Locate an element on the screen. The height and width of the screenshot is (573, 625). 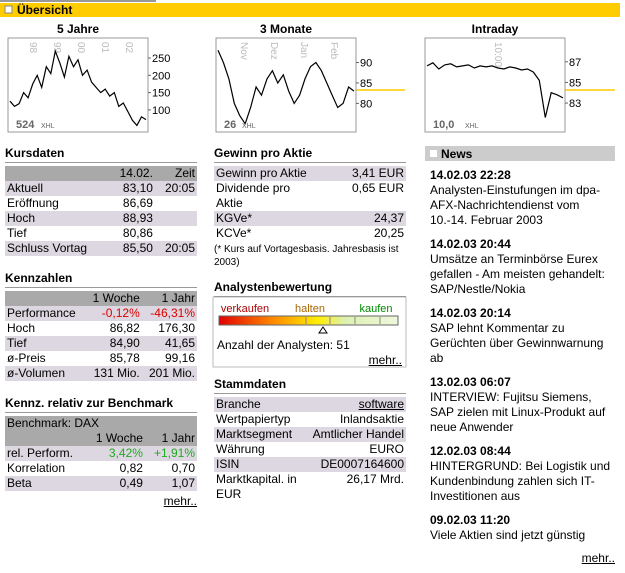
cell: -46,31% is located at coordinates (169, 313).